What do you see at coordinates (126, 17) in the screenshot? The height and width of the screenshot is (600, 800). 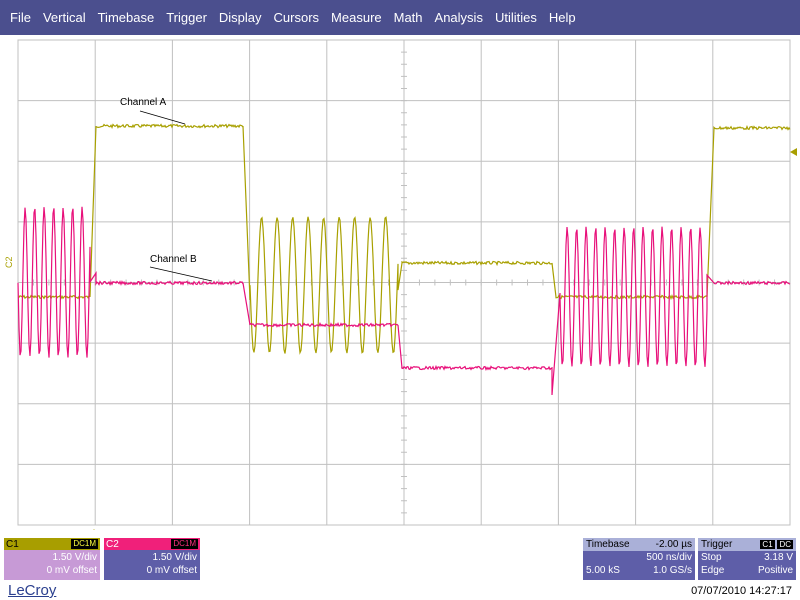 I see `menu-timebase: Timebase` at bounding box center [126, 17].